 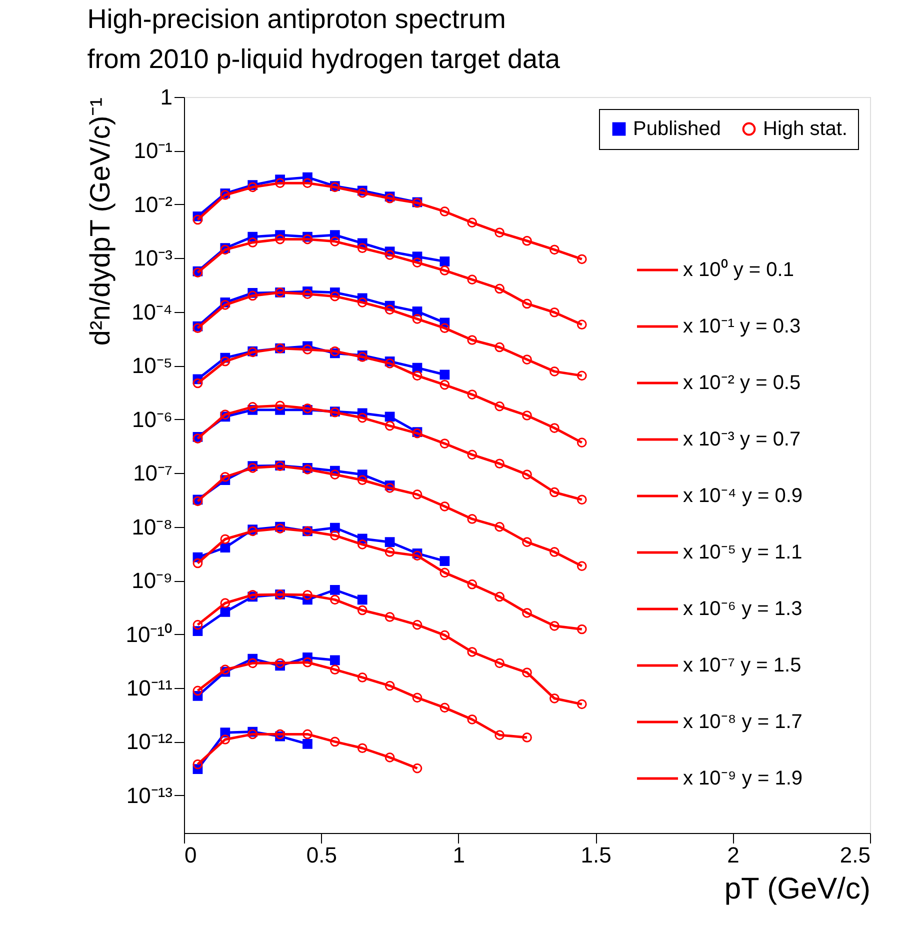 What do you see at coordinates (152, 365) in the screenshot?
I see `y-tick-label: 10⁻⁵` at bounding box center [152, 365].